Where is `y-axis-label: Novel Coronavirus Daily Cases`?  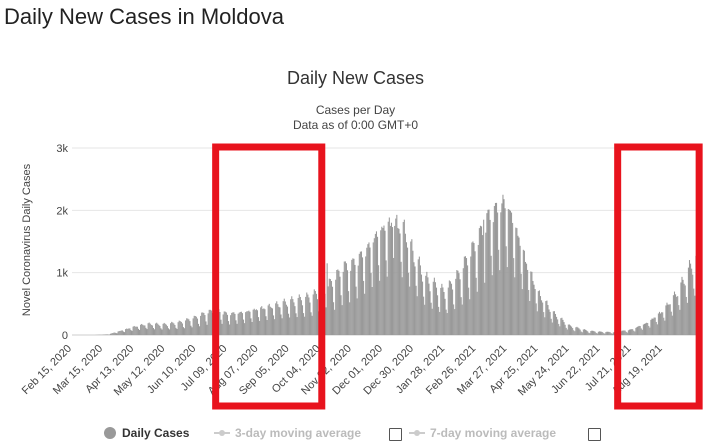
y-axis-label: Novel Coronavirus Daily Cases is located at coordinates (27, 239).